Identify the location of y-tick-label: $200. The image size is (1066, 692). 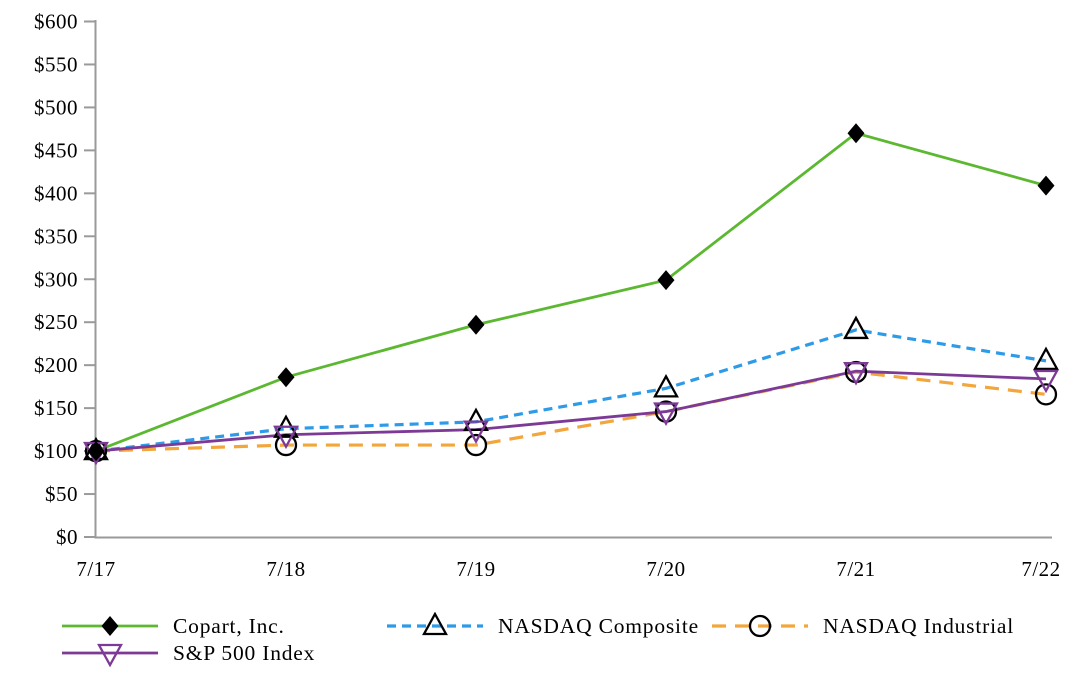
(56, 365).